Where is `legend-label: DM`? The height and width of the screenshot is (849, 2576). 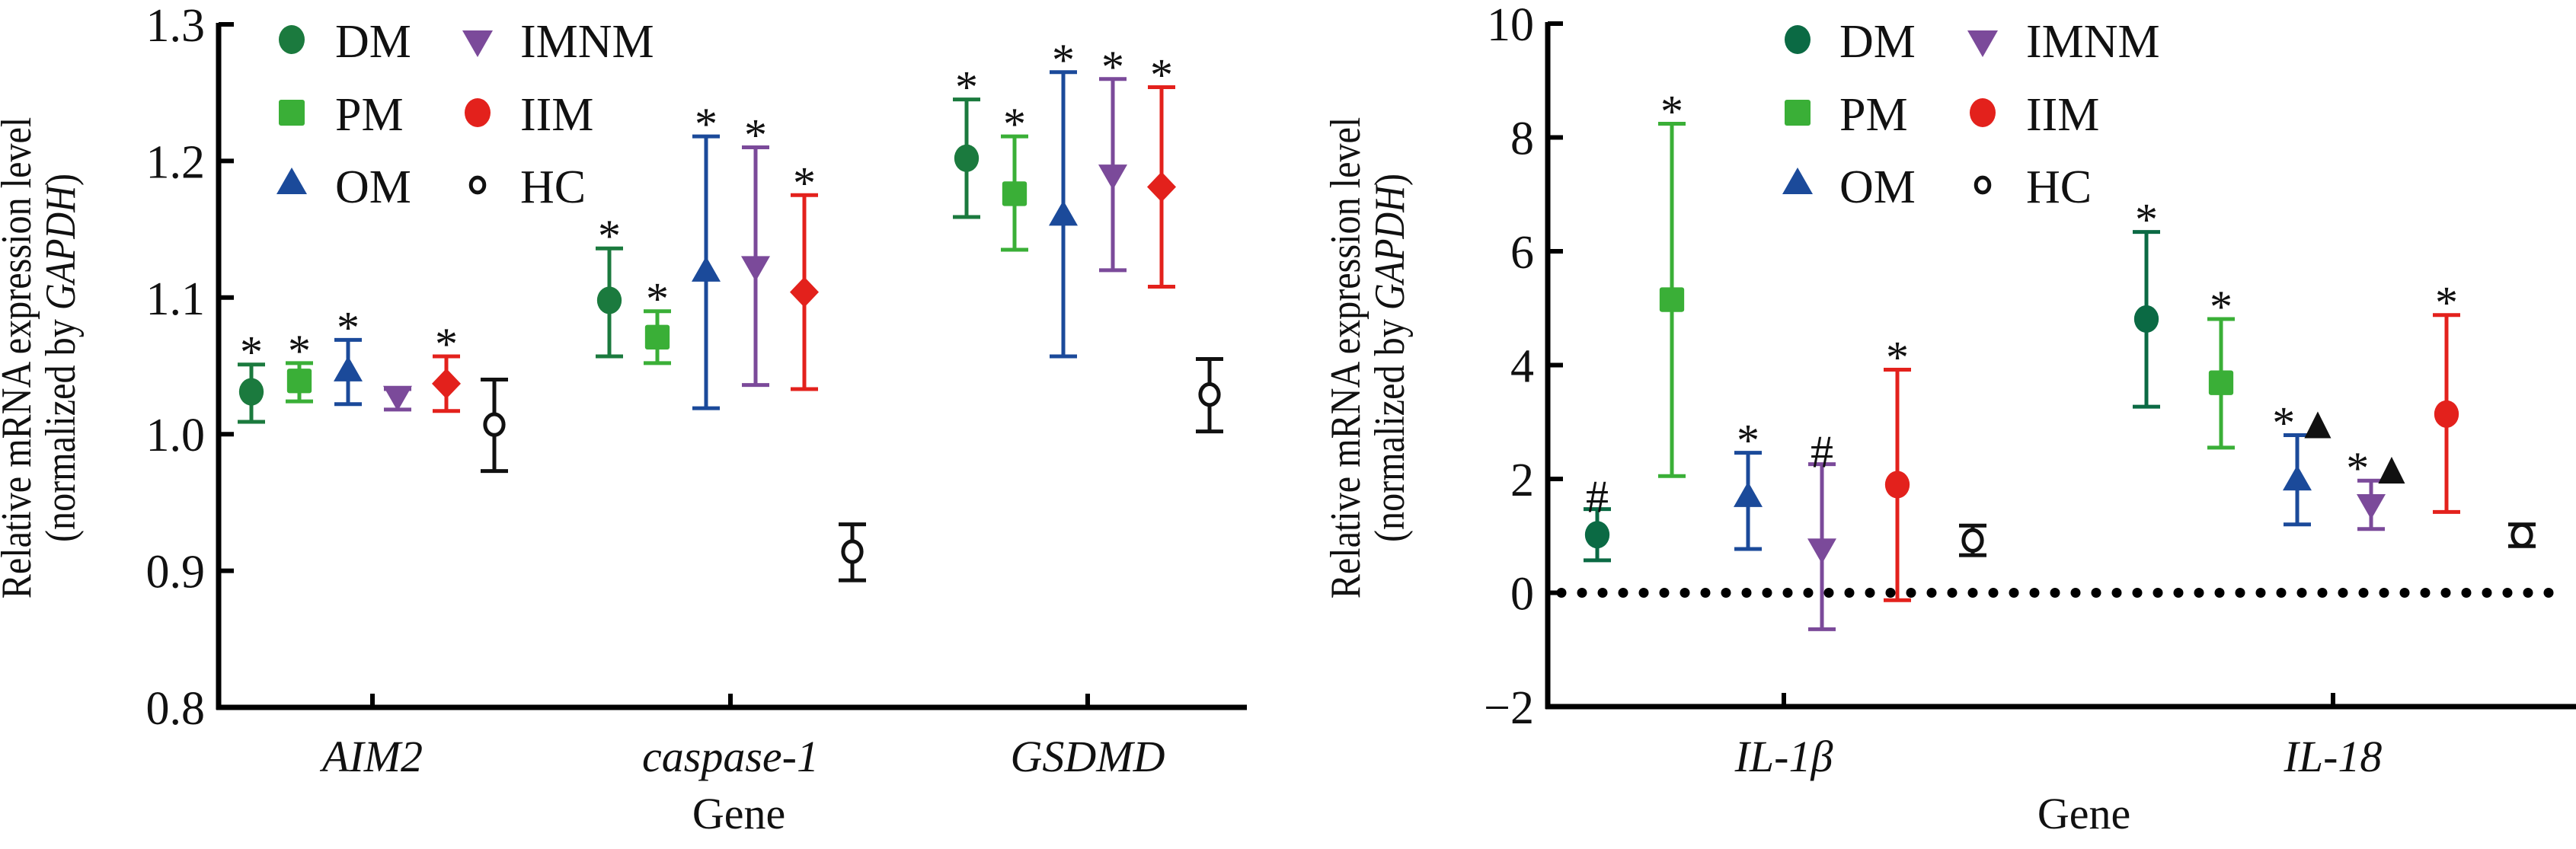
legend-label: DM is located at coordinates (1878, 42).